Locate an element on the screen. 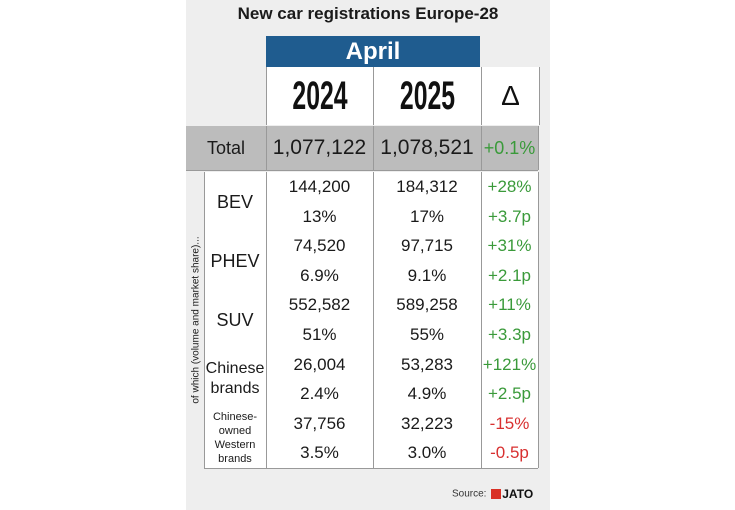 The image size is (735, 510). year-2024-header: 2024 is located at coordinates (320, 96).